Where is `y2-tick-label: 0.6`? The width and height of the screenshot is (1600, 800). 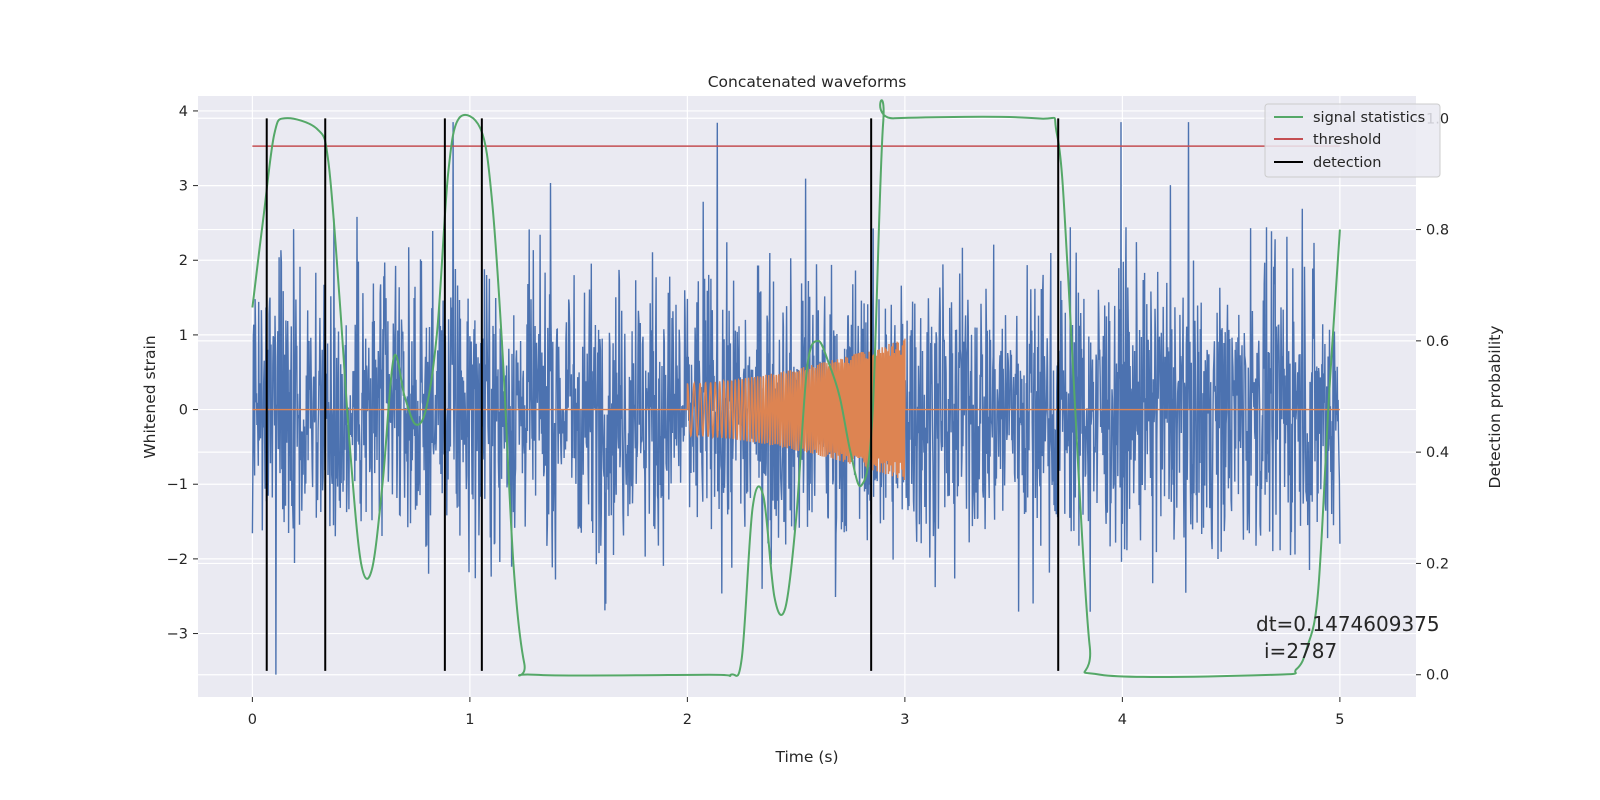
y2-tick-label: 0.6 is located at coordinates (1437, 342).